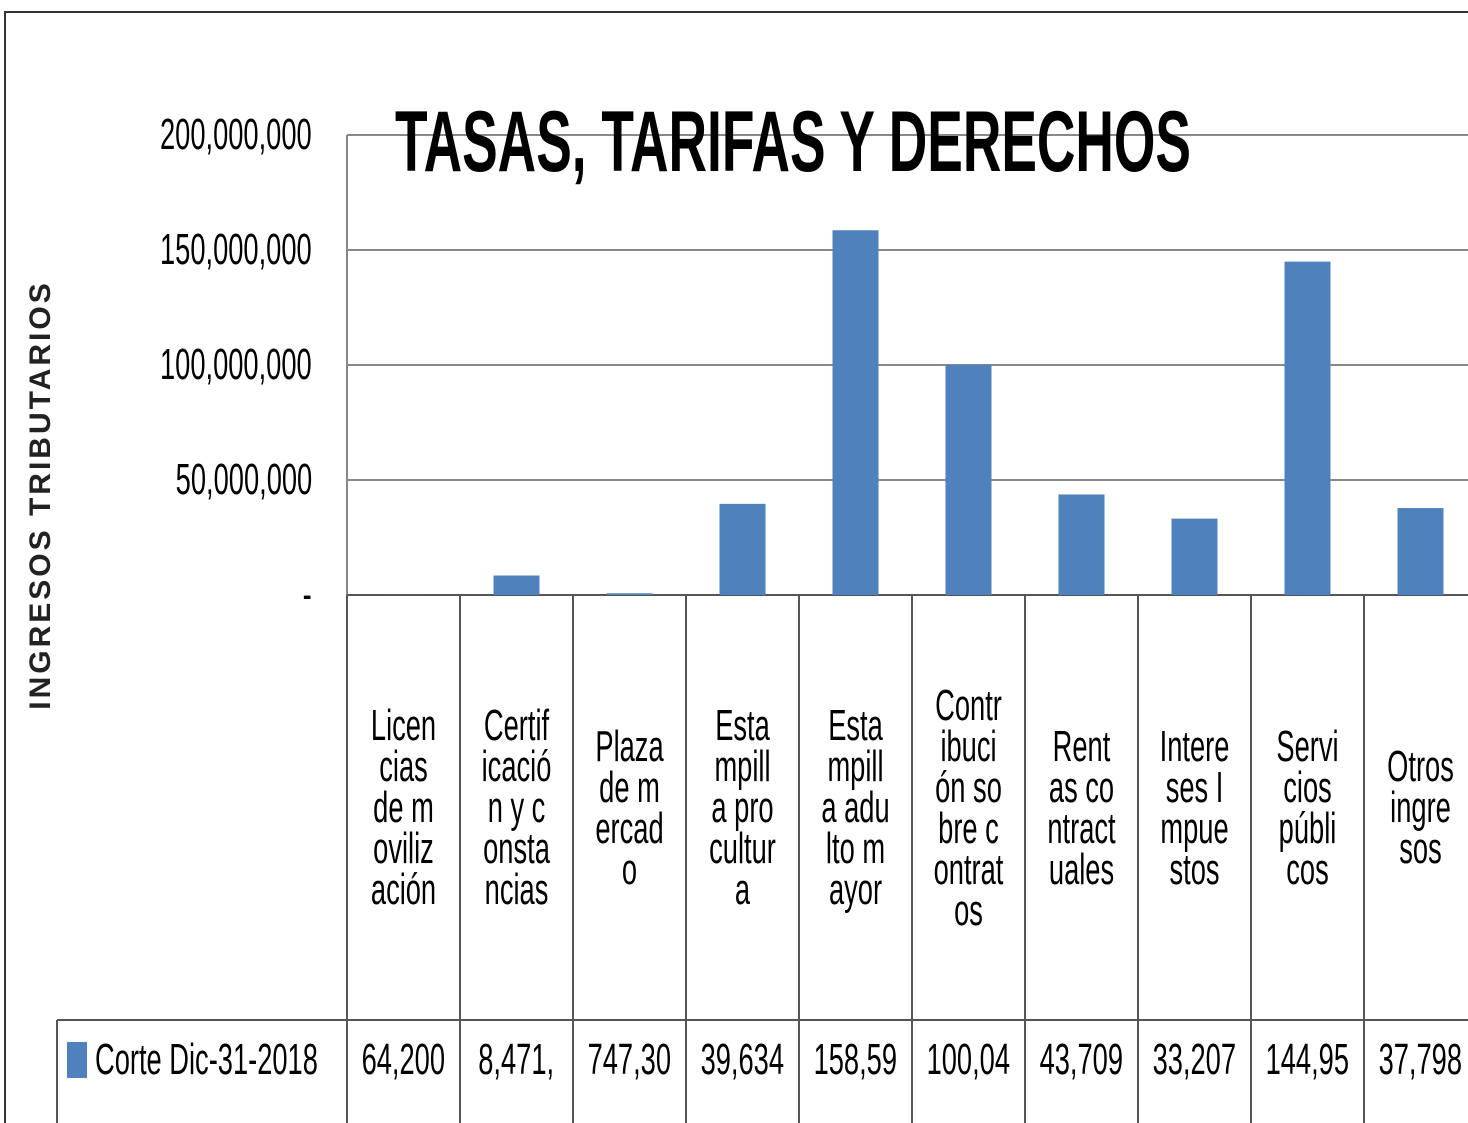  I want to click on category-label: Otros ingresos, so click(1416, 807).